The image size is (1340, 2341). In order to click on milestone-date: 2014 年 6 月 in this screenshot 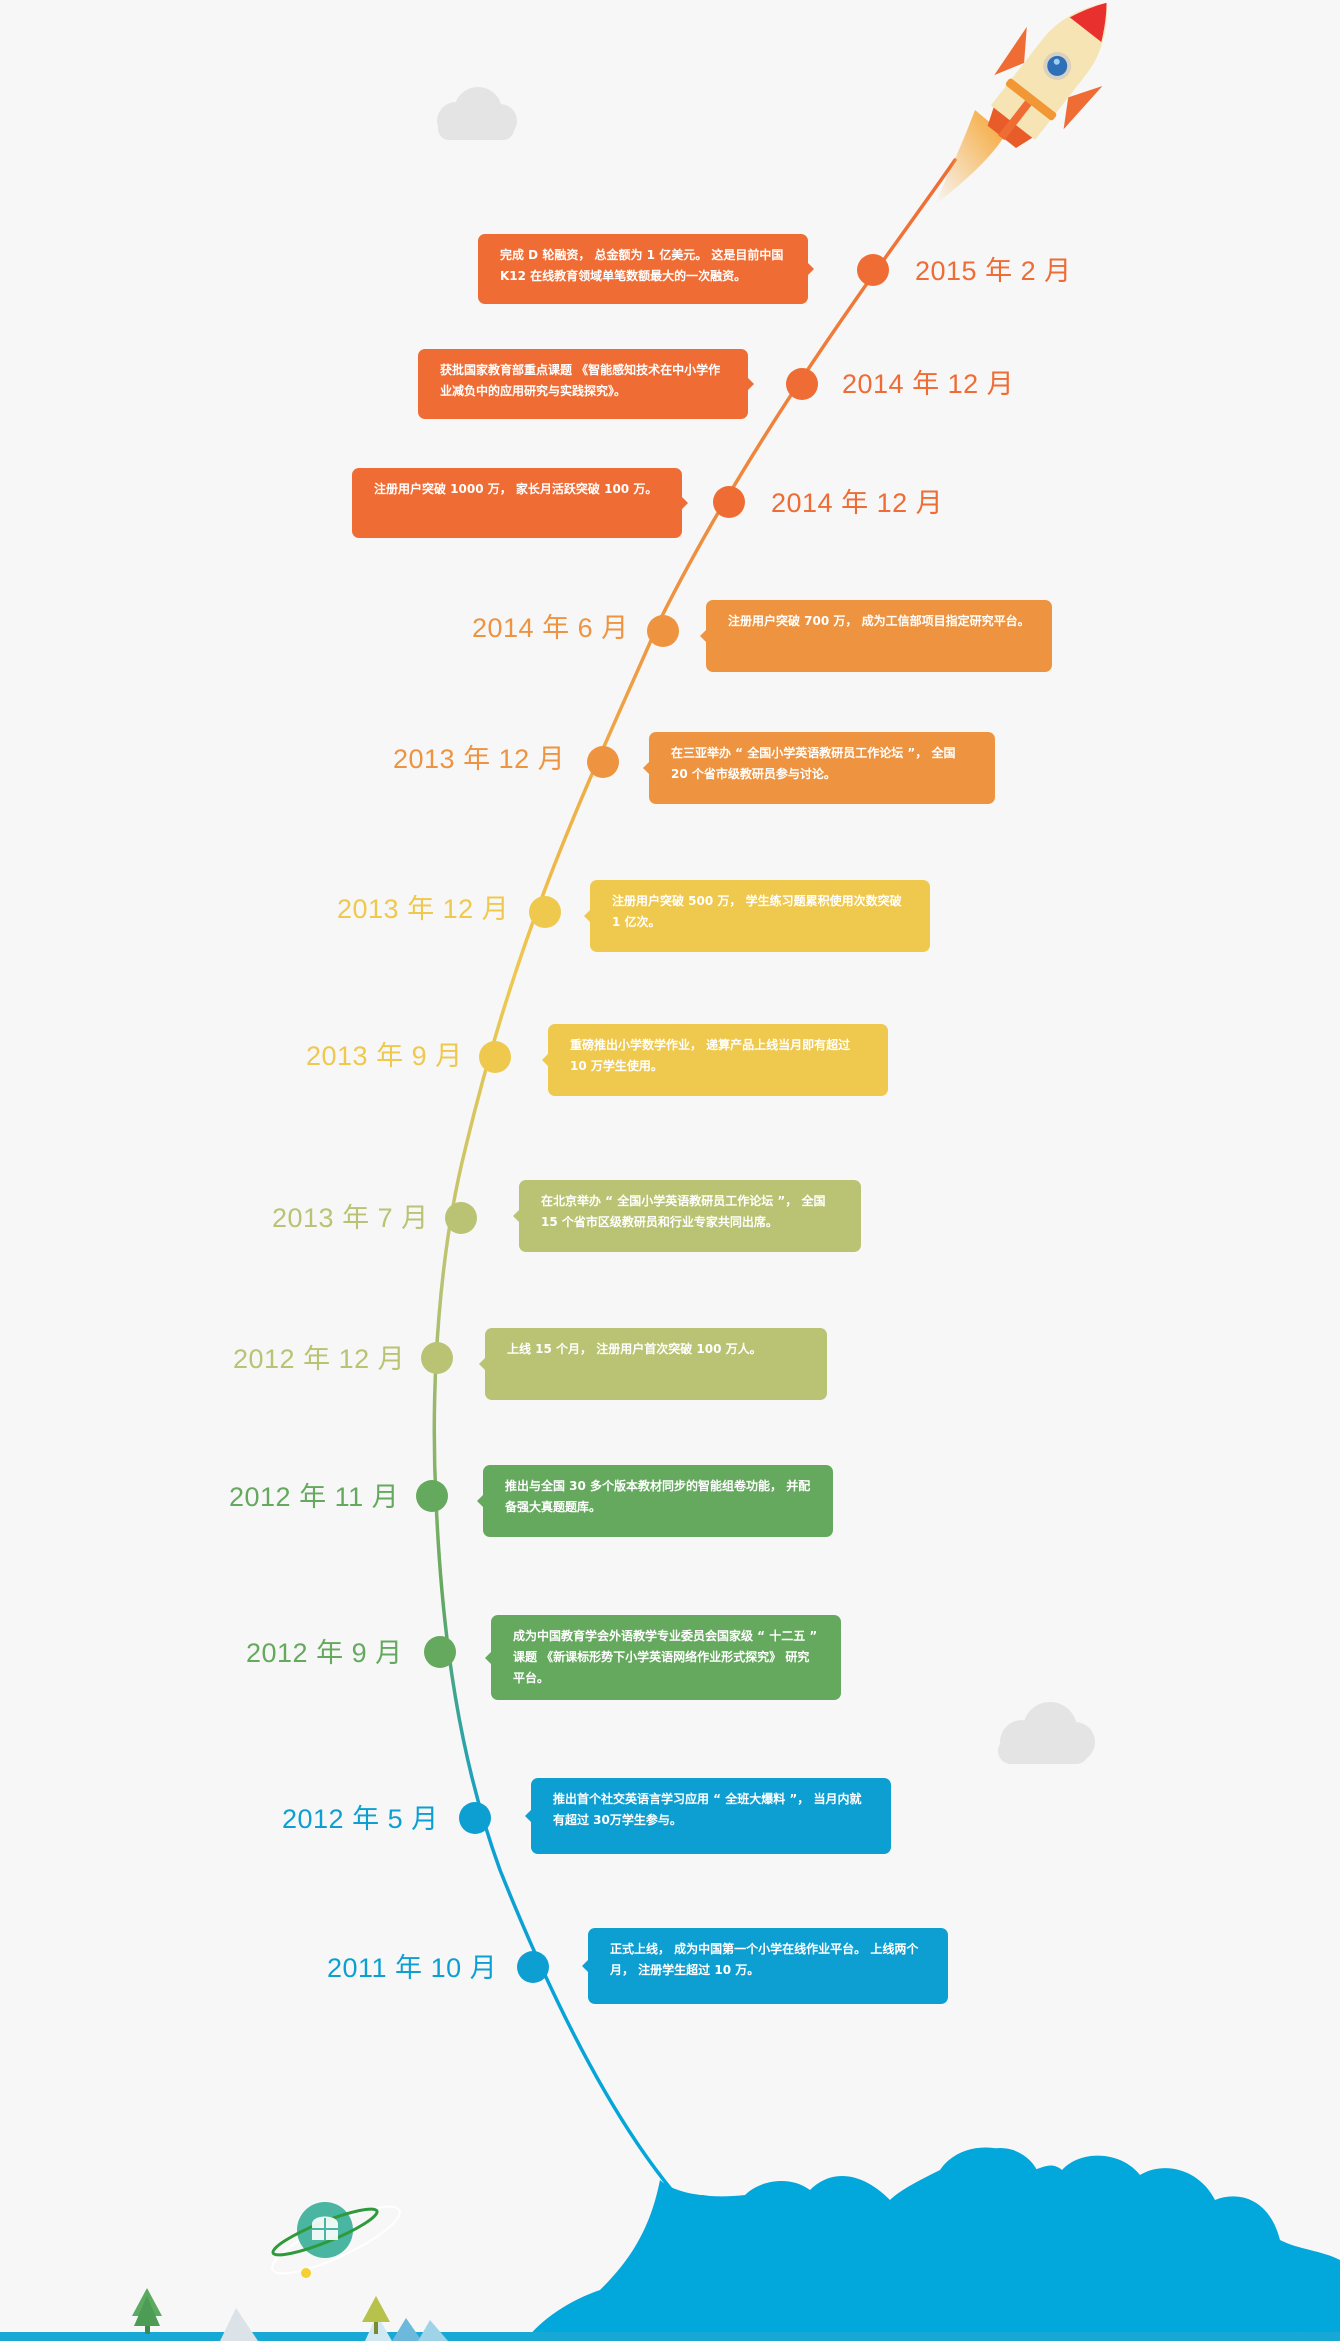, I will do `click(550, 628)`.